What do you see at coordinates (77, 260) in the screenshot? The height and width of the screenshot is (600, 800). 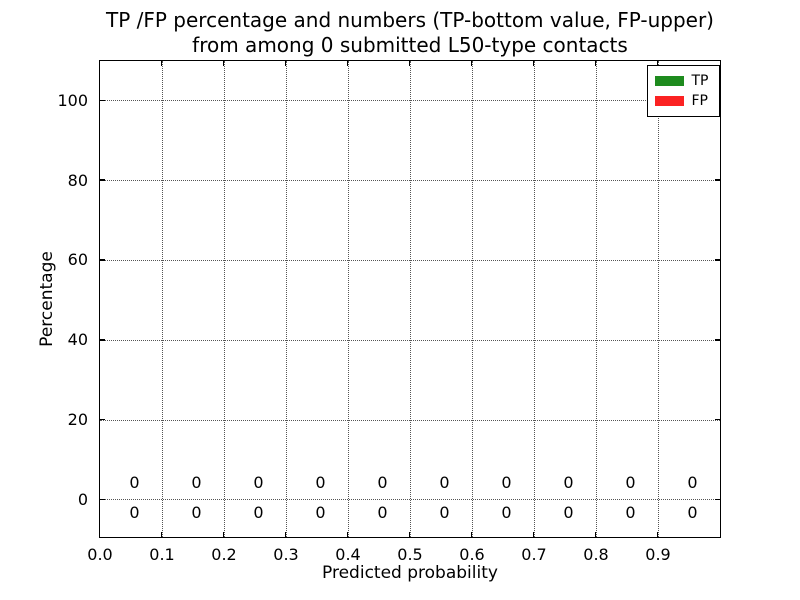 I see `y-tick-label: 60` at bounding box center [77, 260].